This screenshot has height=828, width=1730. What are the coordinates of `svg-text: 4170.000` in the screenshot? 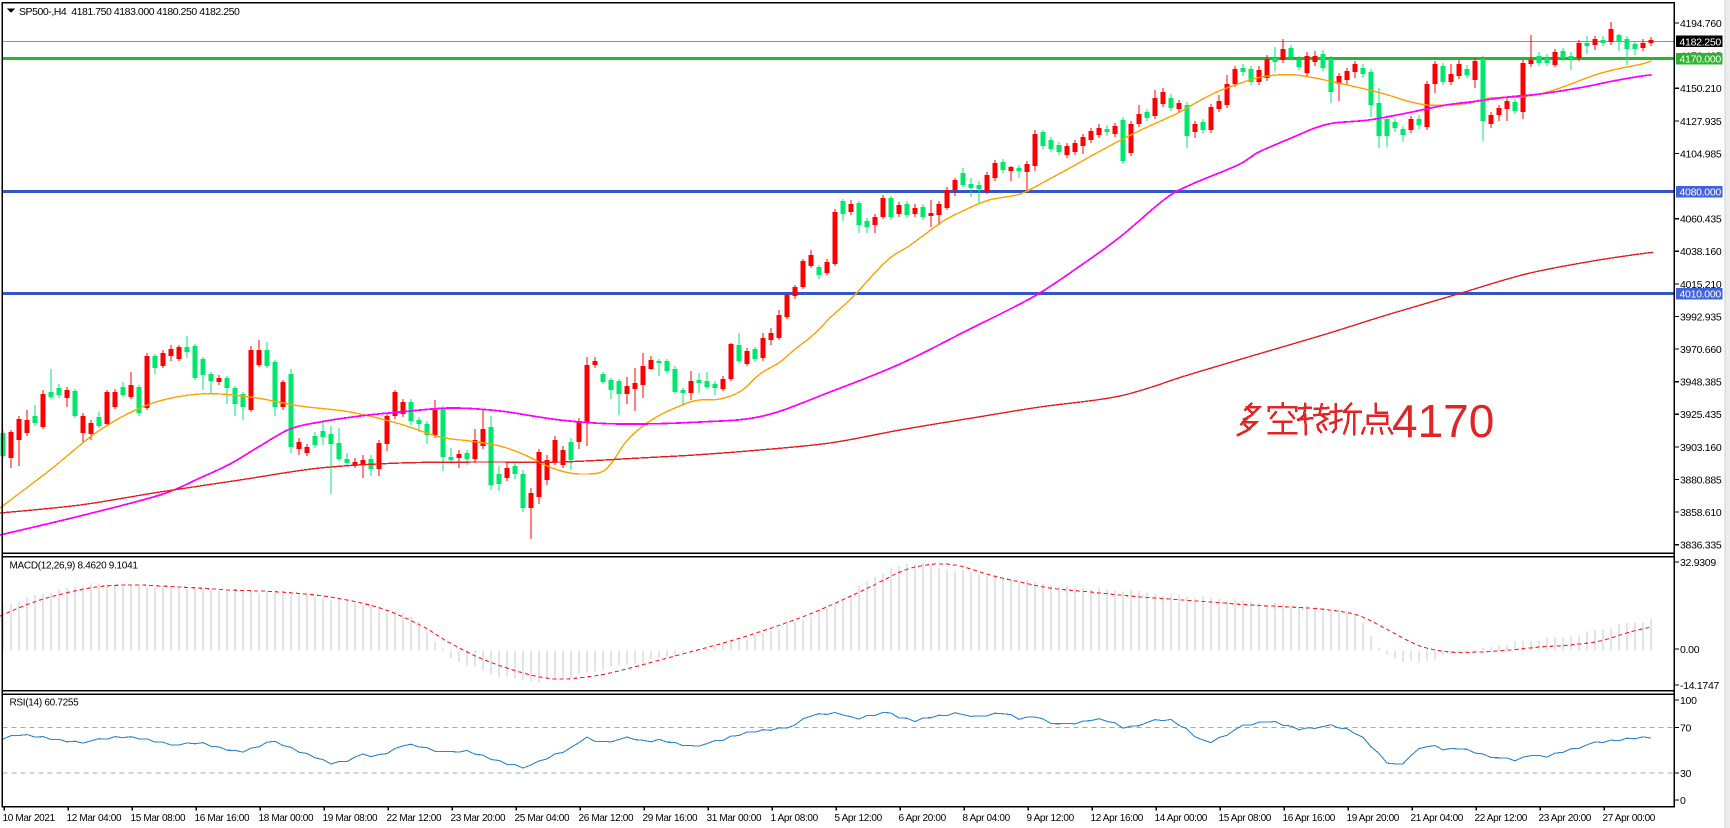 It's located at (1701, 60).